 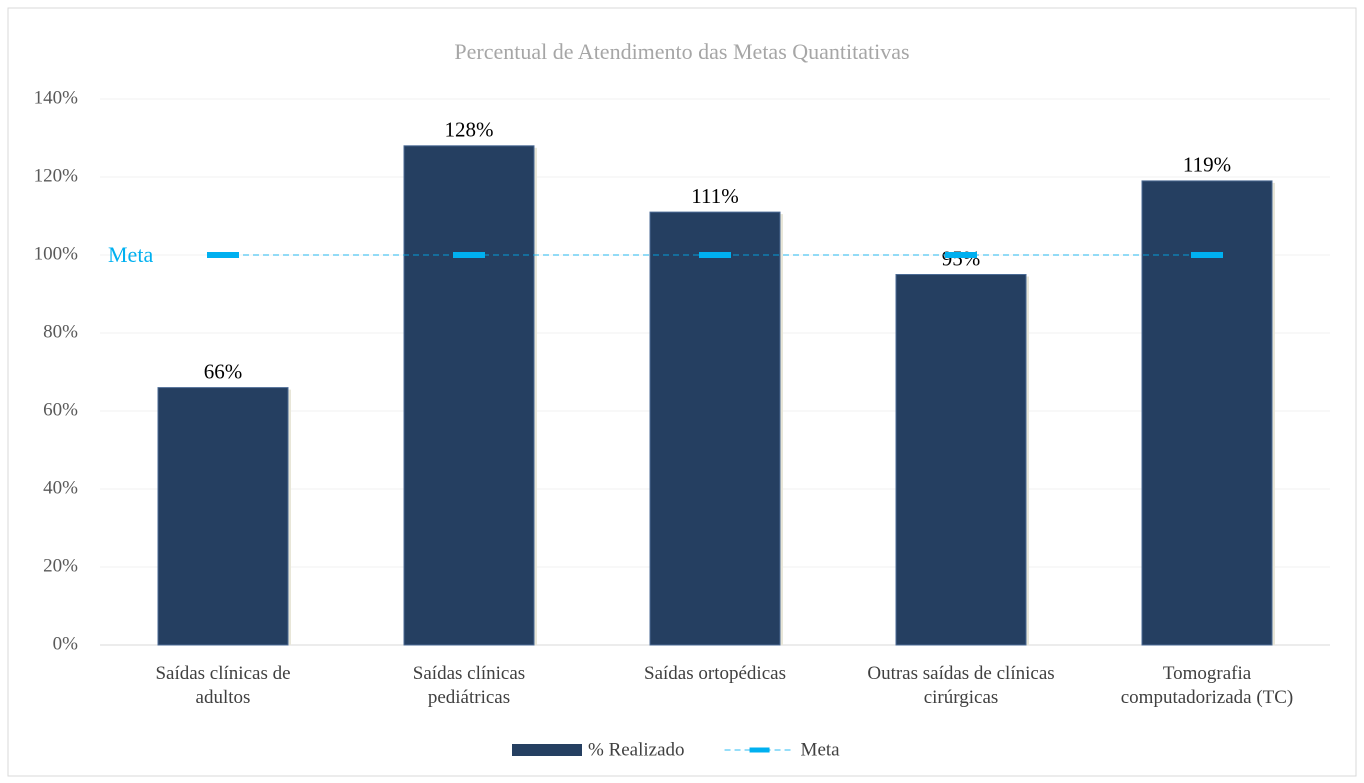 I want to click on y-tick-label: 20%, so click(x=60, y=565).